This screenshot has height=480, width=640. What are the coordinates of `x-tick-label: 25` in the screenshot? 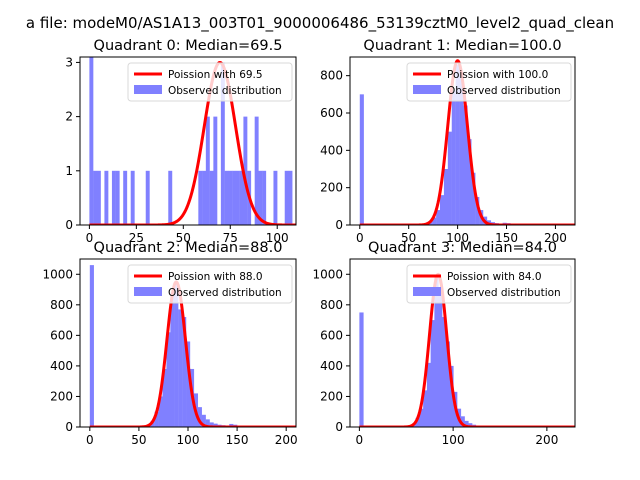 It's located at (136, 238).